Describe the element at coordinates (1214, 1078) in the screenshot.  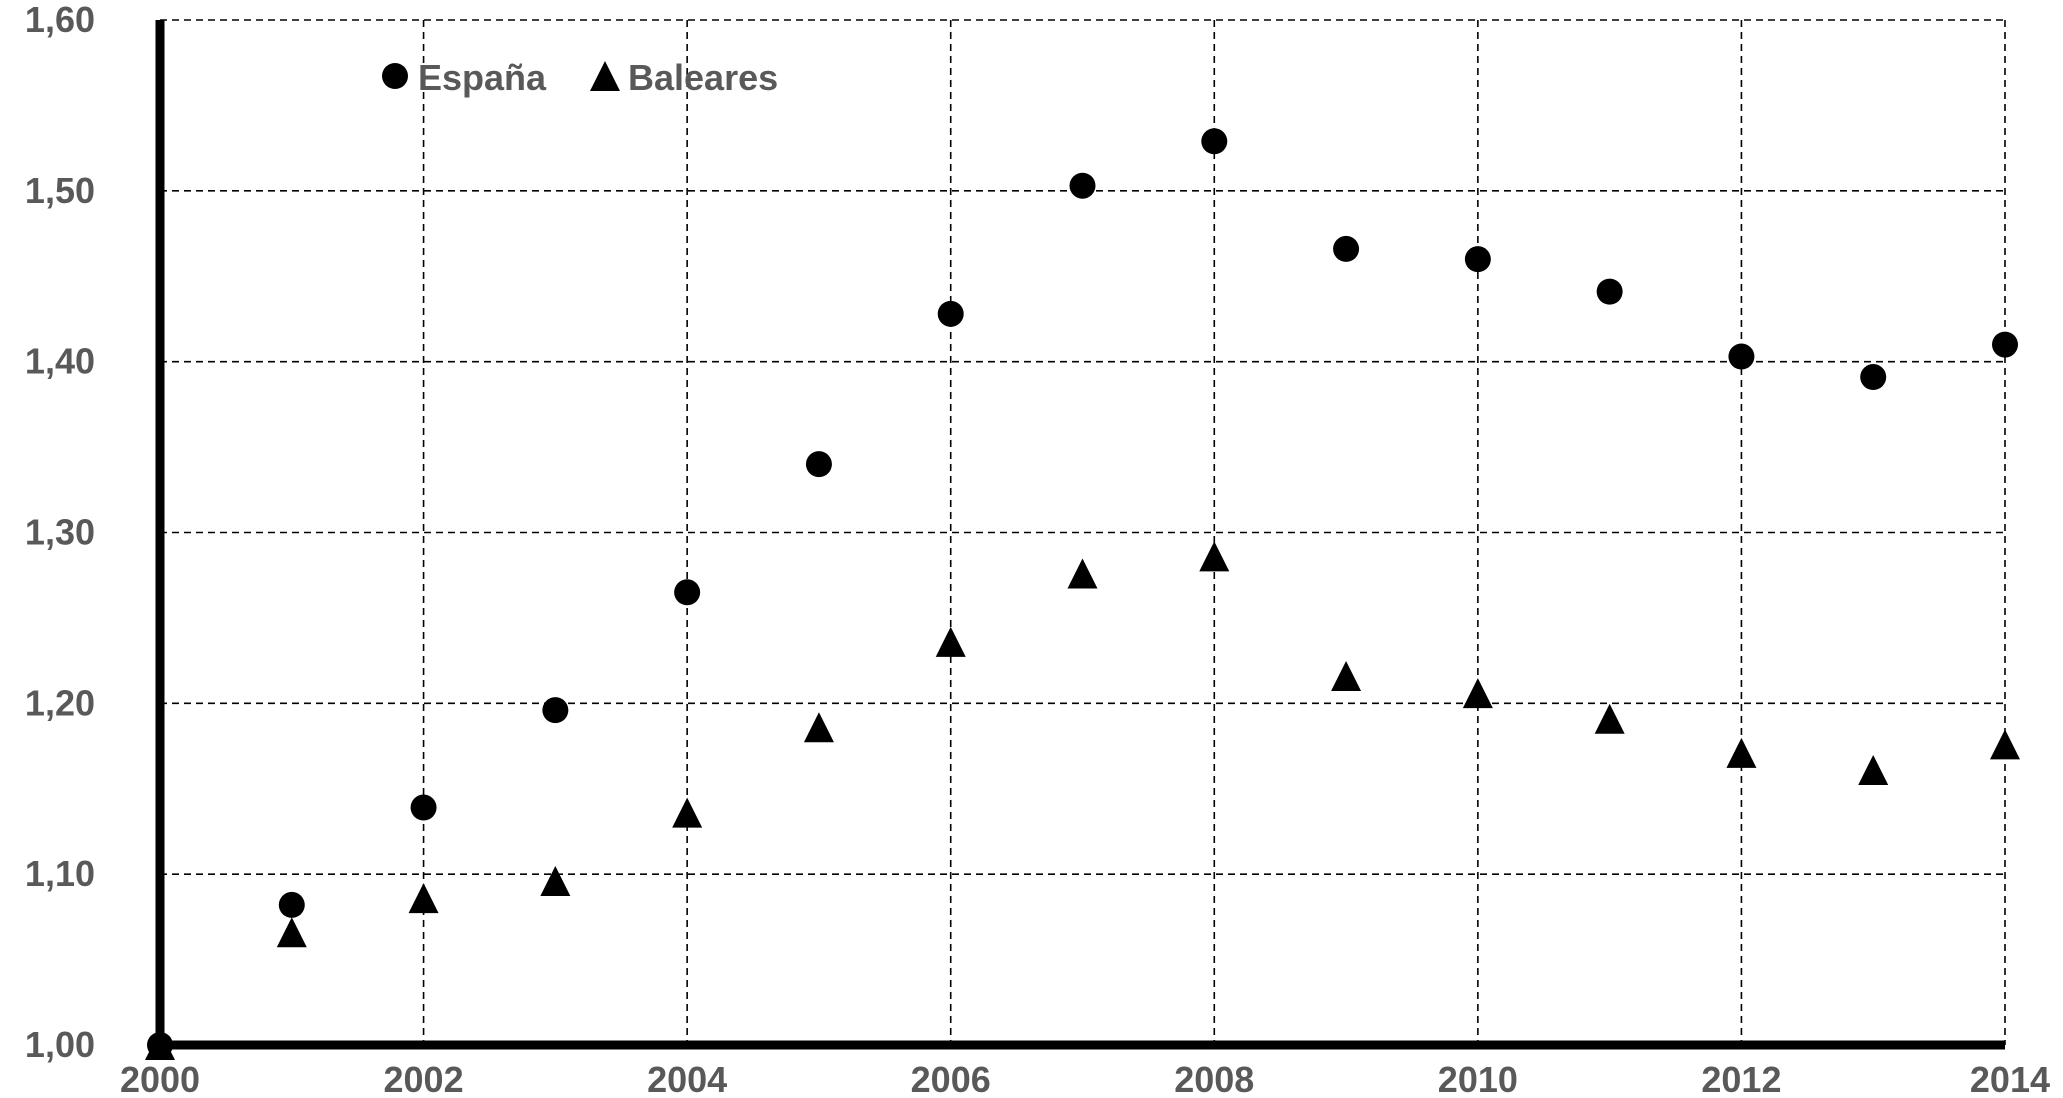
I see `x-tick-label: 2008` at that location.